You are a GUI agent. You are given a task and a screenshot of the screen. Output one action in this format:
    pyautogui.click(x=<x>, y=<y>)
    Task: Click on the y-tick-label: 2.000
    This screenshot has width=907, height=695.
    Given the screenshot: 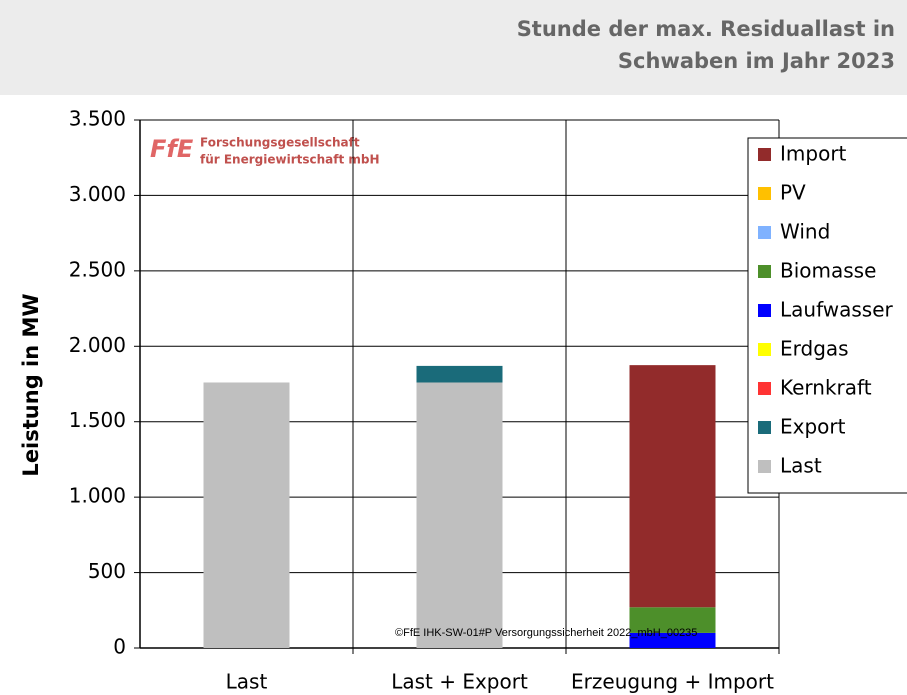 What is the action you would take?
    pyautogui.click(x=97, y=345)
    